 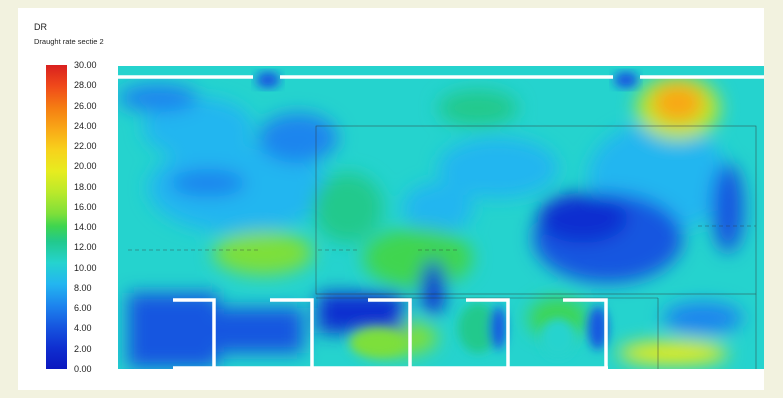 I want to click on legend-tick-label: 4.00, so click(x=83, y=328).